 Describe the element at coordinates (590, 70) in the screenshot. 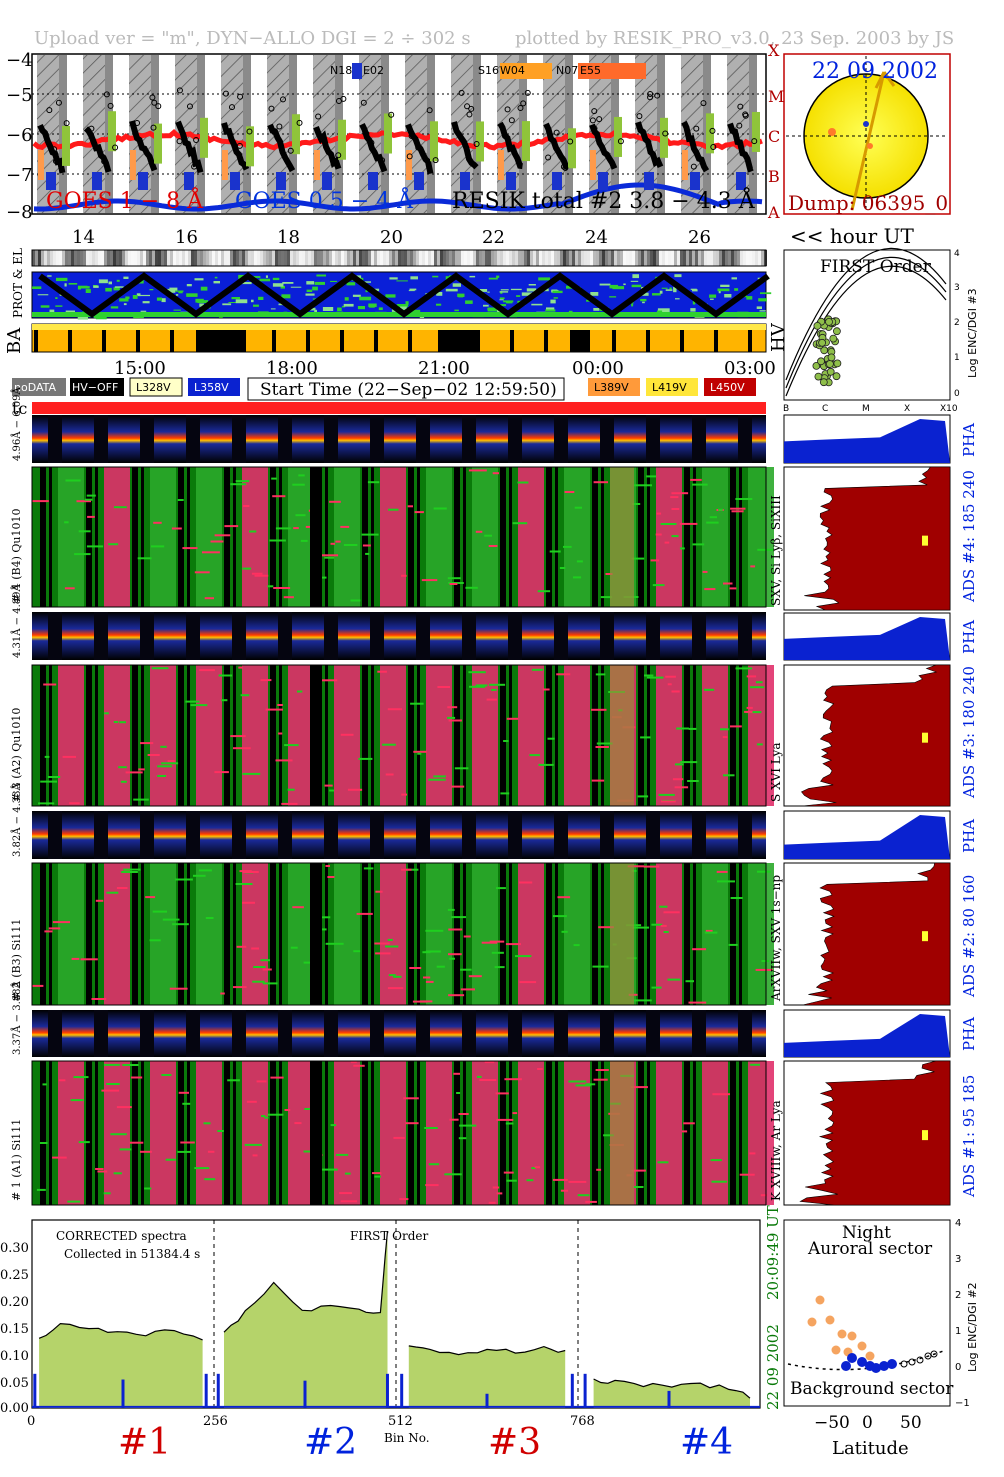

I see `noaa-region: E55` at that location.